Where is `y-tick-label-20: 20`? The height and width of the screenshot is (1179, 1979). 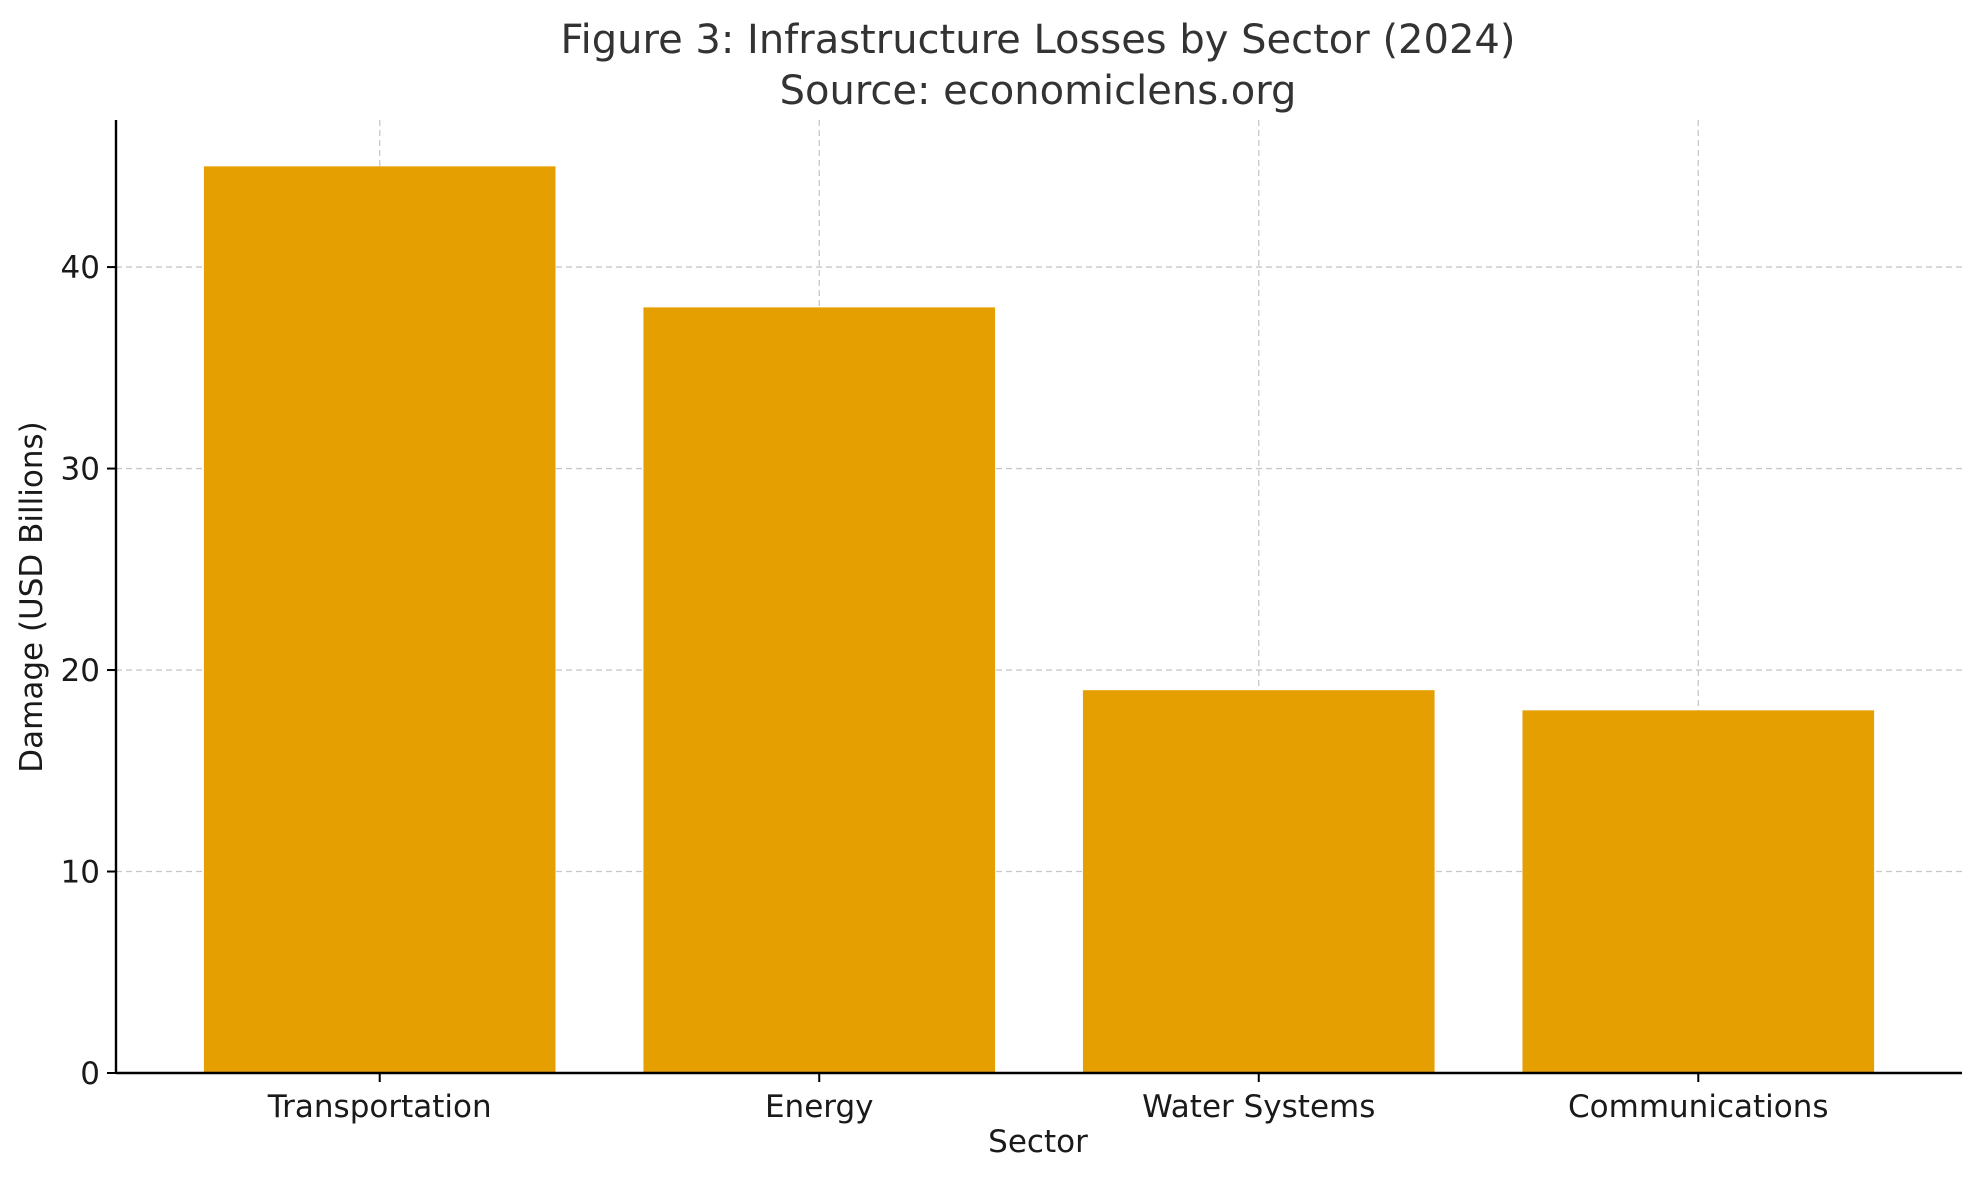
y-tick-label-20: 20 is located at coordinates (80, 671).